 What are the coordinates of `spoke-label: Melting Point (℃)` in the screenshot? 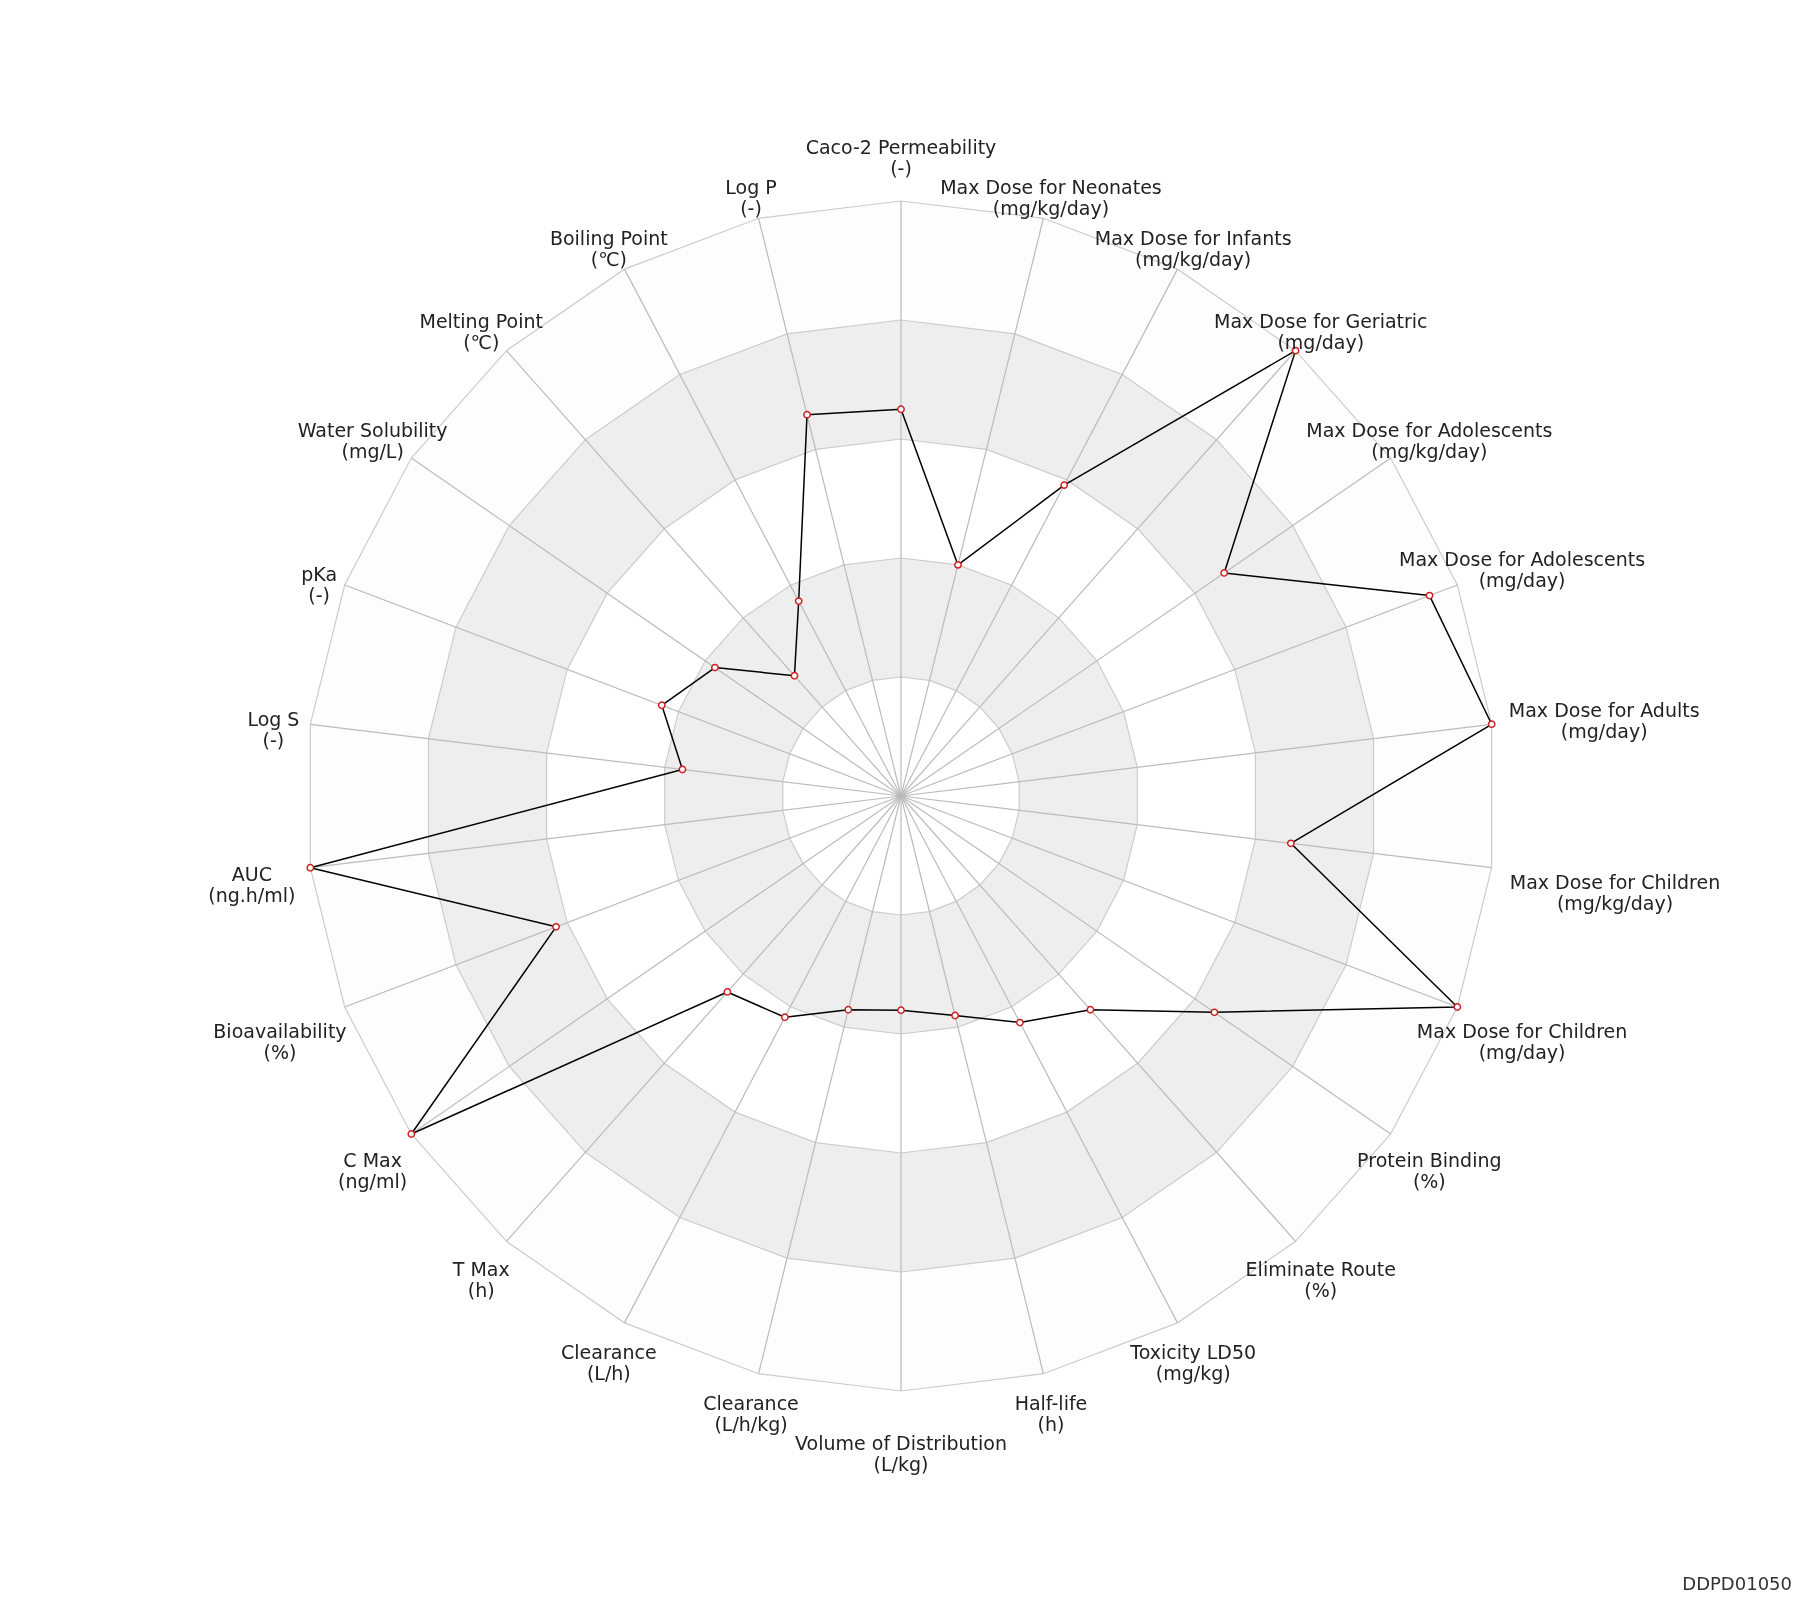 It's located at (481, 332).